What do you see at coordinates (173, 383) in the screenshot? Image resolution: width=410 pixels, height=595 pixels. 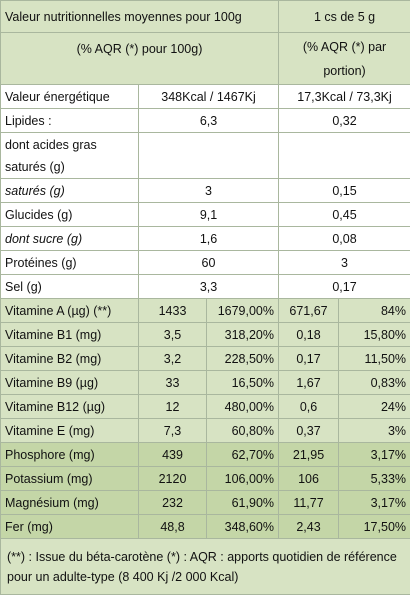 I see `value-100g: 33` at bounding box center [173, 383].